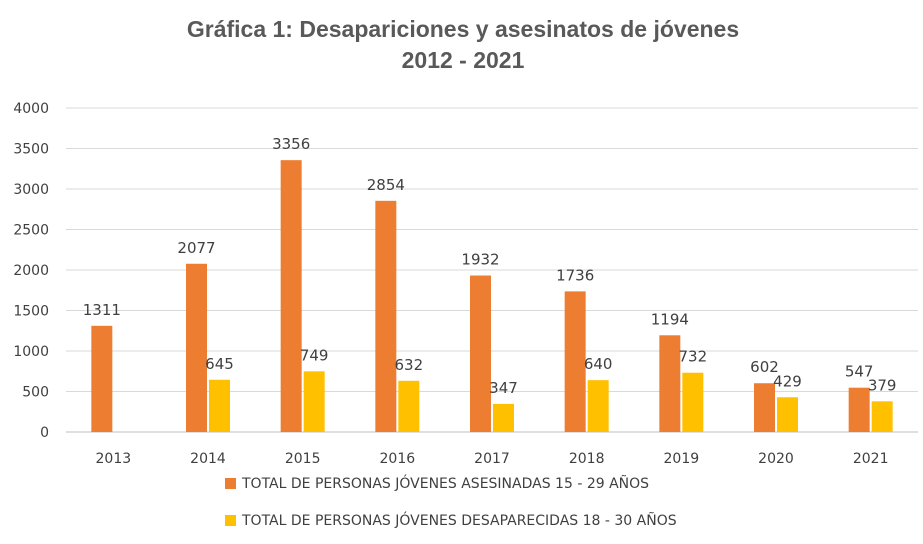 Image resolution: width=923 pixels, height=544 pixels. I want to click on y-tick-label: 2500, so click(31, 231).